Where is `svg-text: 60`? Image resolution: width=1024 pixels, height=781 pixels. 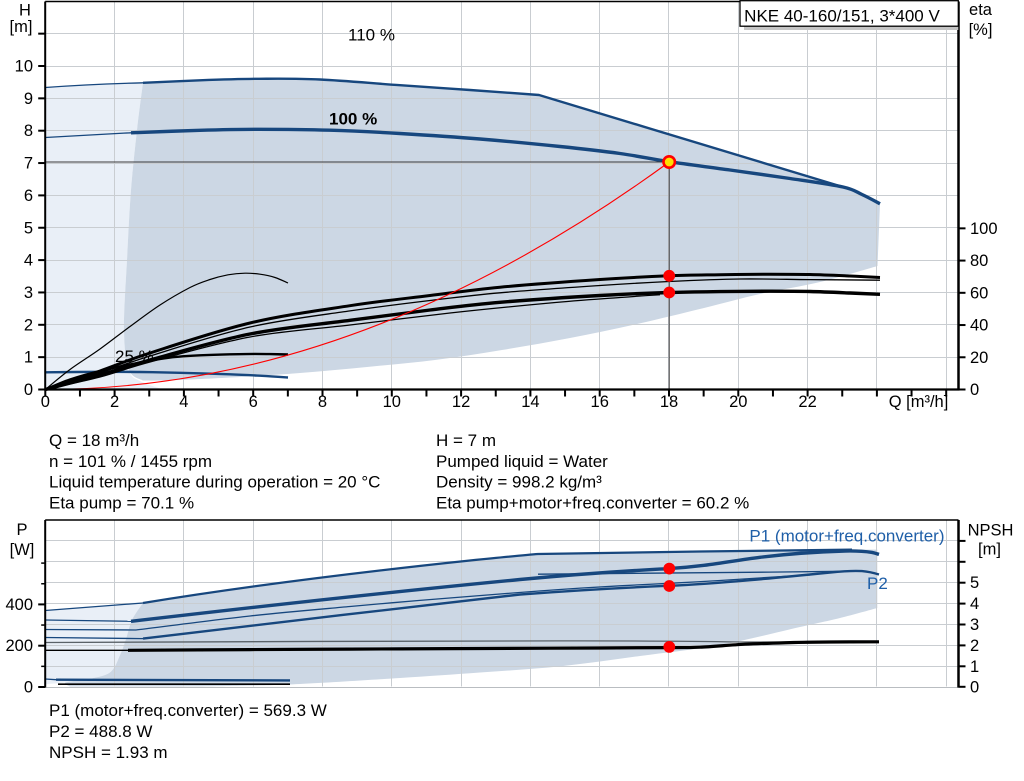 svg-text: 60 is located at coordinates (979, 293).